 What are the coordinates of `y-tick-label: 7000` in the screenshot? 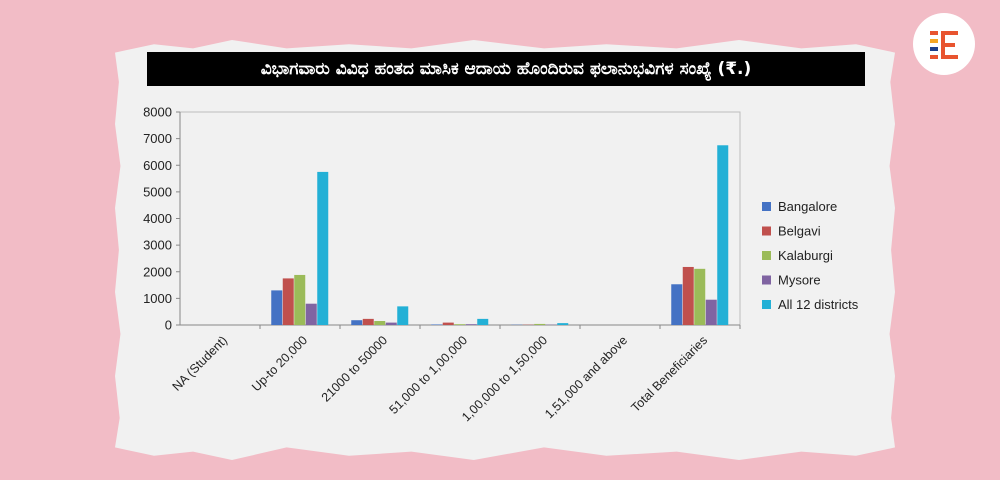 It's located at (157, 138).